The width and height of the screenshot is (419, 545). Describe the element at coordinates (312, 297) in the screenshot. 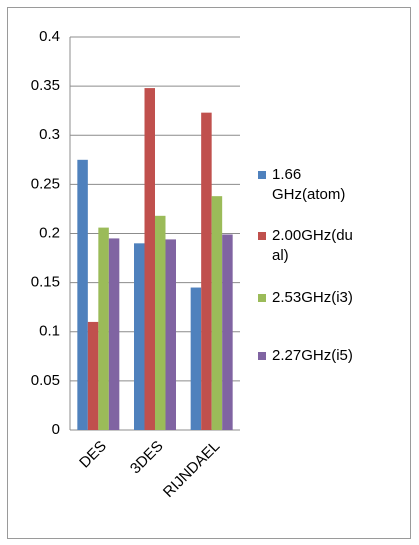

I see `legend-label: 2.53GHz(i3)` at that location.